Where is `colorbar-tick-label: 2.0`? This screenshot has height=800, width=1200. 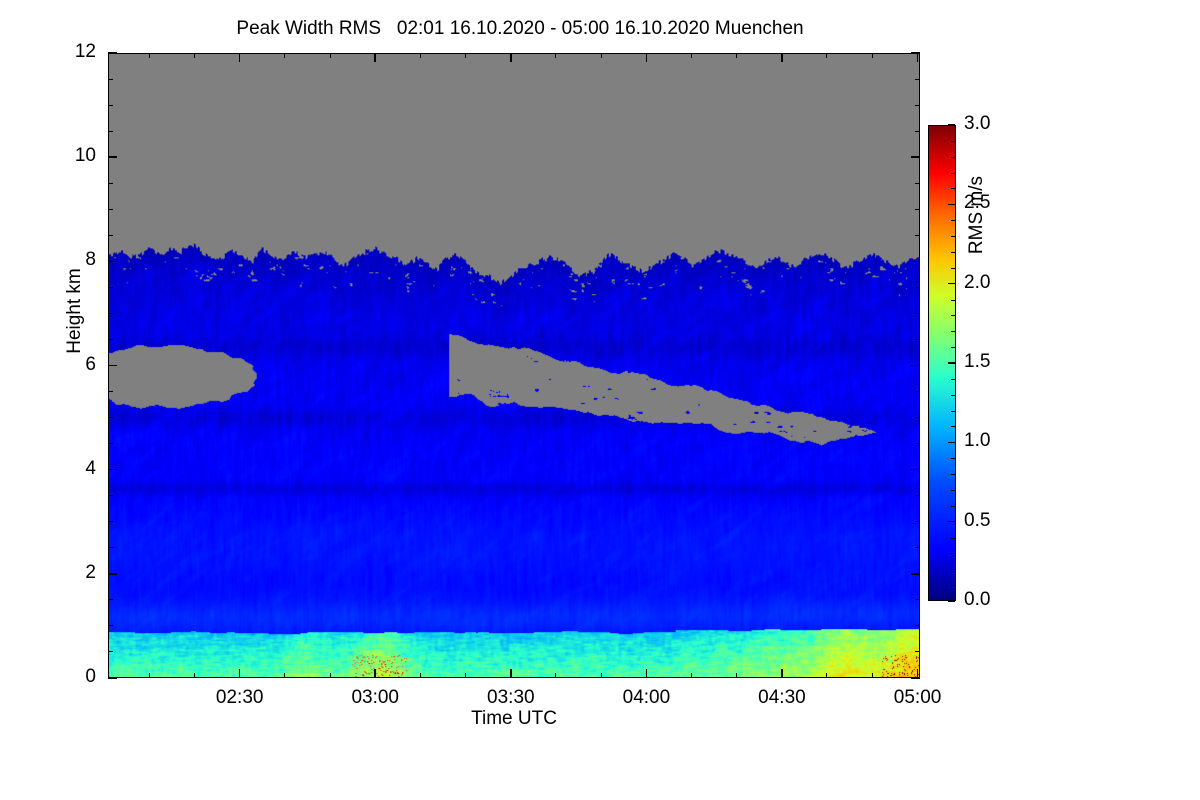
colorbar-tick-label: 2.0 is located at coordinates (977, 282).